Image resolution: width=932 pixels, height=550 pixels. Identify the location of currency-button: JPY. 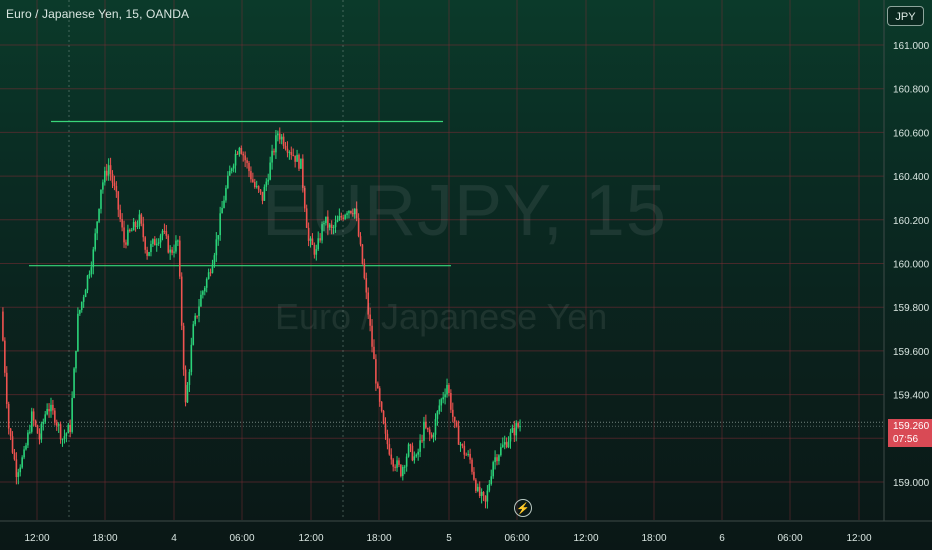
(905, 16).